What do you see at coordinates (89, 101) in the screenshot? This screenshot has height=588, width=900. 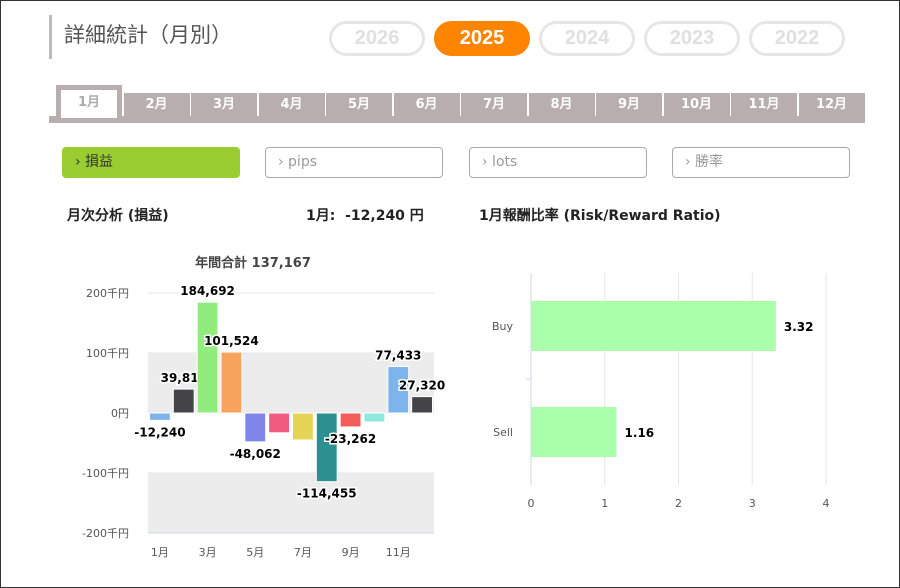 I see `tab-month-1: 1月` at bounding box center [89, 101].